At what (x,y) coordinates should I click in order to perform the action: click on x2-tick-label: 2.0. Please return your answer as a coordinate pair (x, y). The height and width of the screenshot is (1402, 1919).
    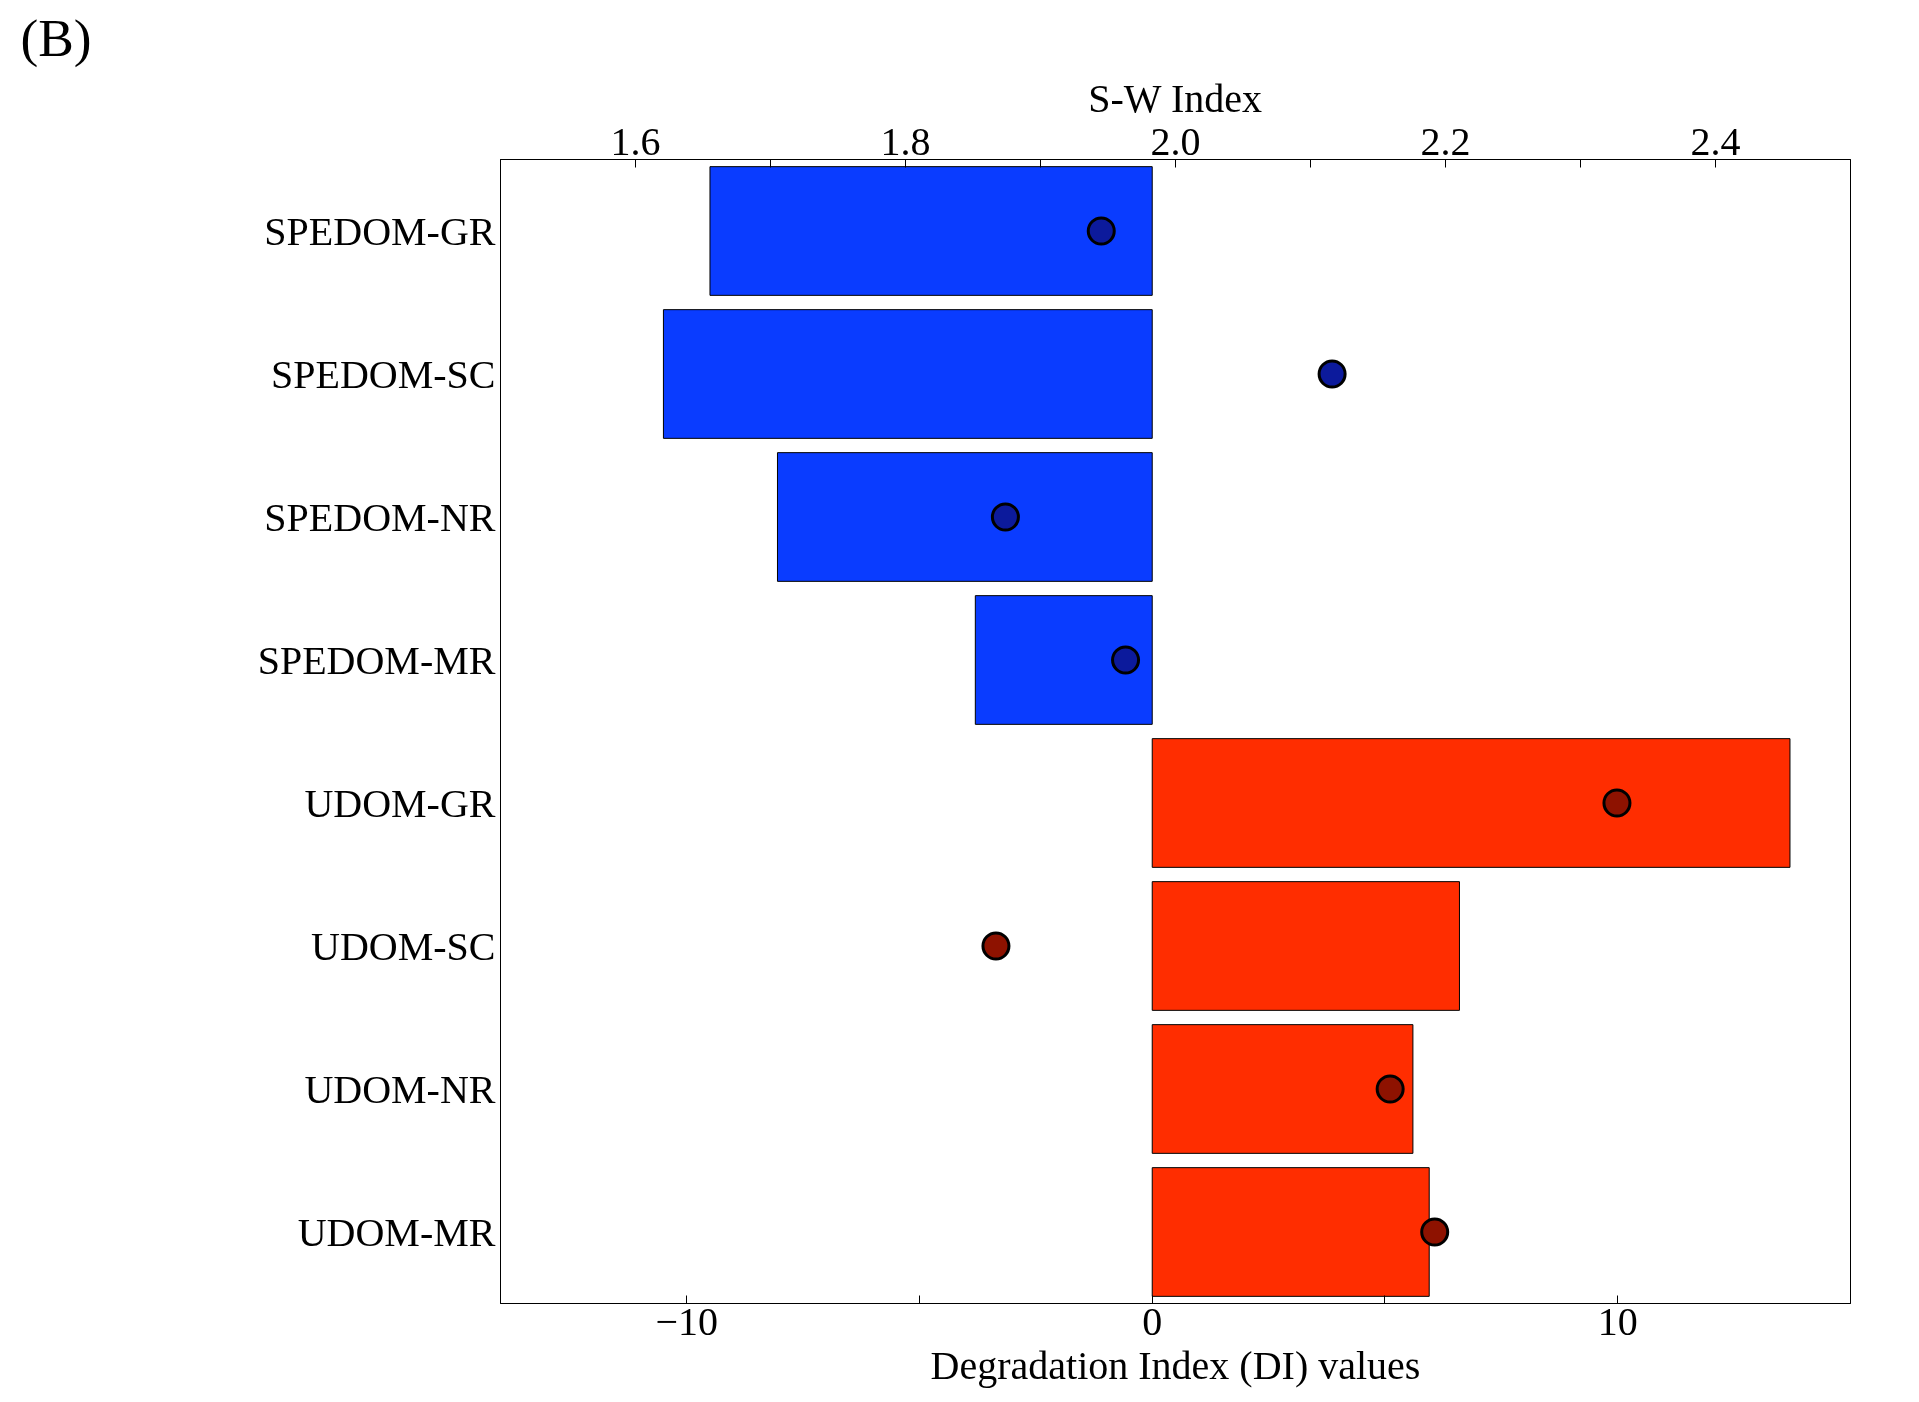
    Looking at the image, I should click on (1175, 141).